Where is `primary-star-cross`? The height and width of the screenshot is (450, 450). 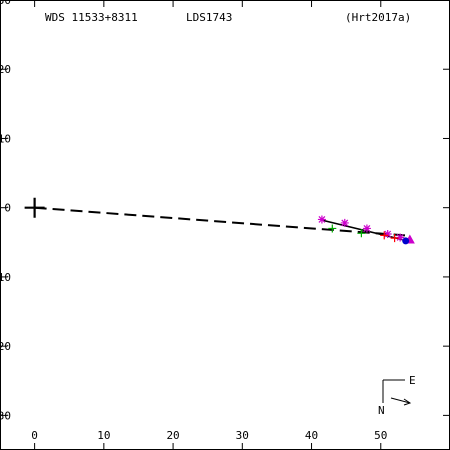
primary-star-cross is located at coordinates (34, 207).